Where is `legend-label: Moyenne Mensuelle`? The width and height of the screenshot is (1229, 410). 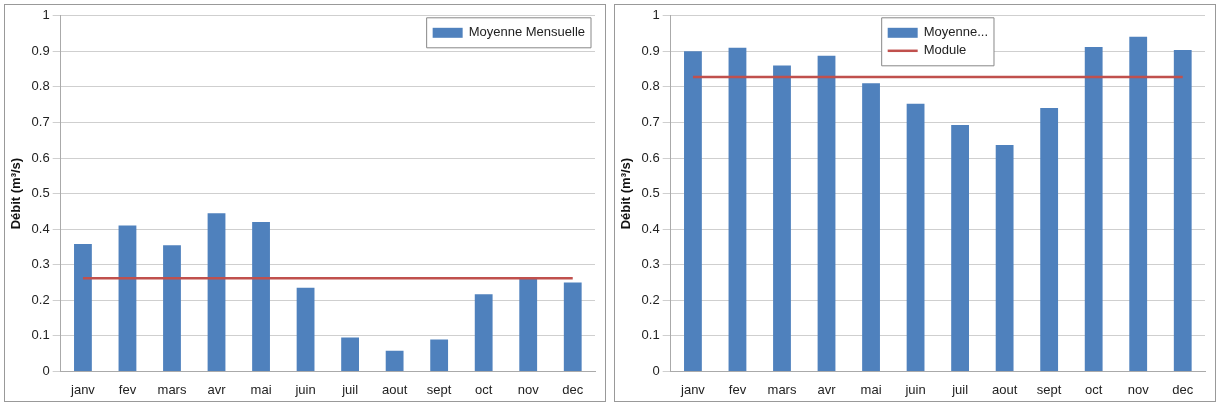 legend-label: Moyenne Mensuelle is located at coordinates (527, 32).